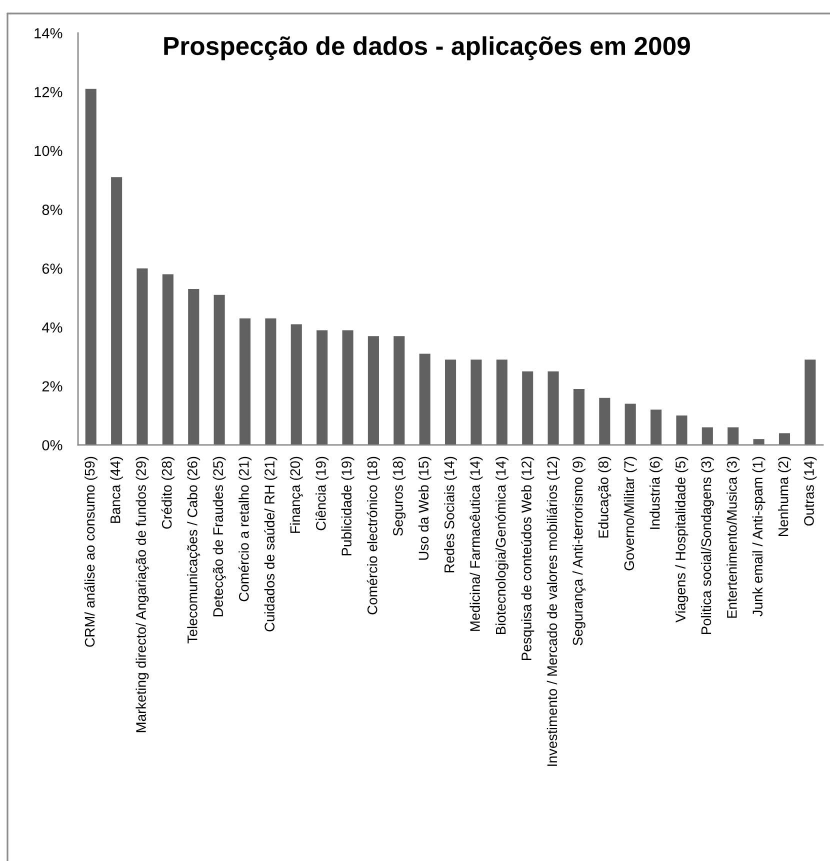 The width and height of the screenshot is (830, 861). I want to click on x-tick-label: Telecomunicações / Cabo (26), so click(193, 550).